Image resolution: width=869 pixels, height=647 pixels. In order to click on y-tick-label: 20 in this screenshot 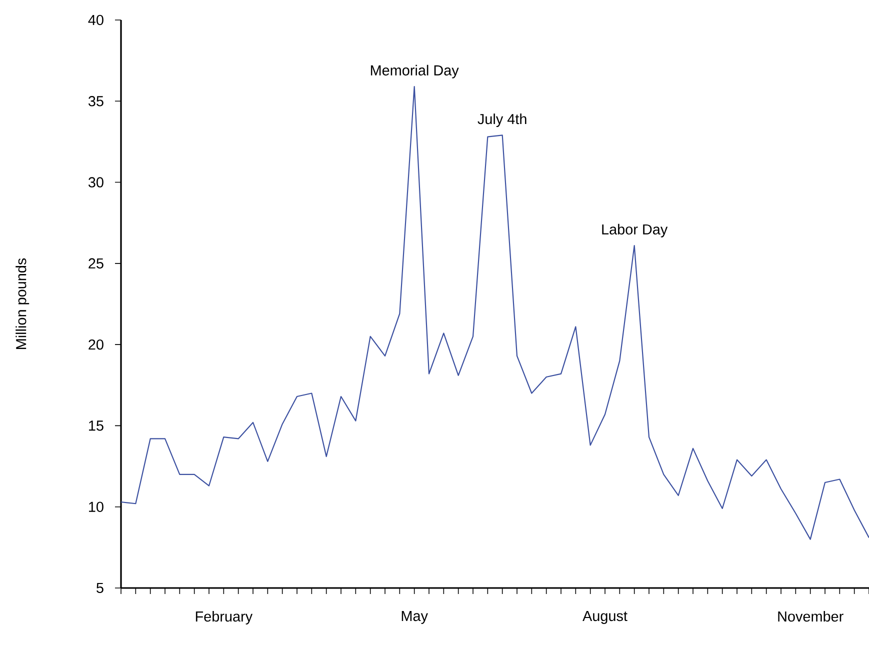, I will do `click(96, 344)`.